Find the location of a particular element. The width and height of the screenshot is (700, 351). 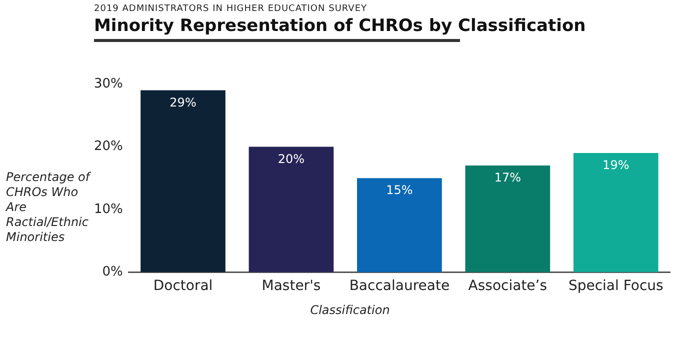

y-tick-label: 10% is located at coordinates (108, 209).